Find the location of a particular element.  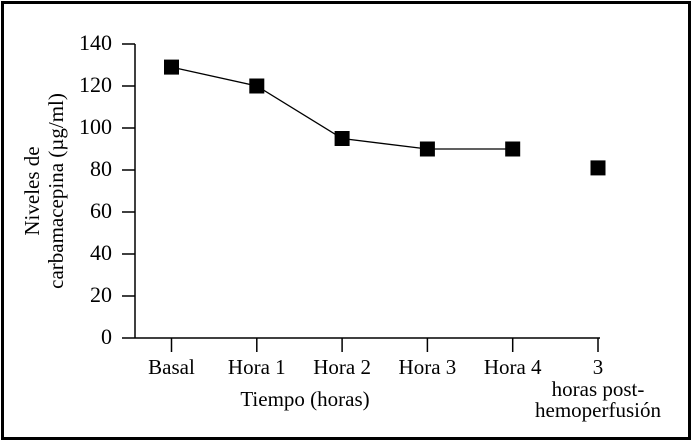

x-tick-label: Hora 2 is located at coordinates (342, 367).